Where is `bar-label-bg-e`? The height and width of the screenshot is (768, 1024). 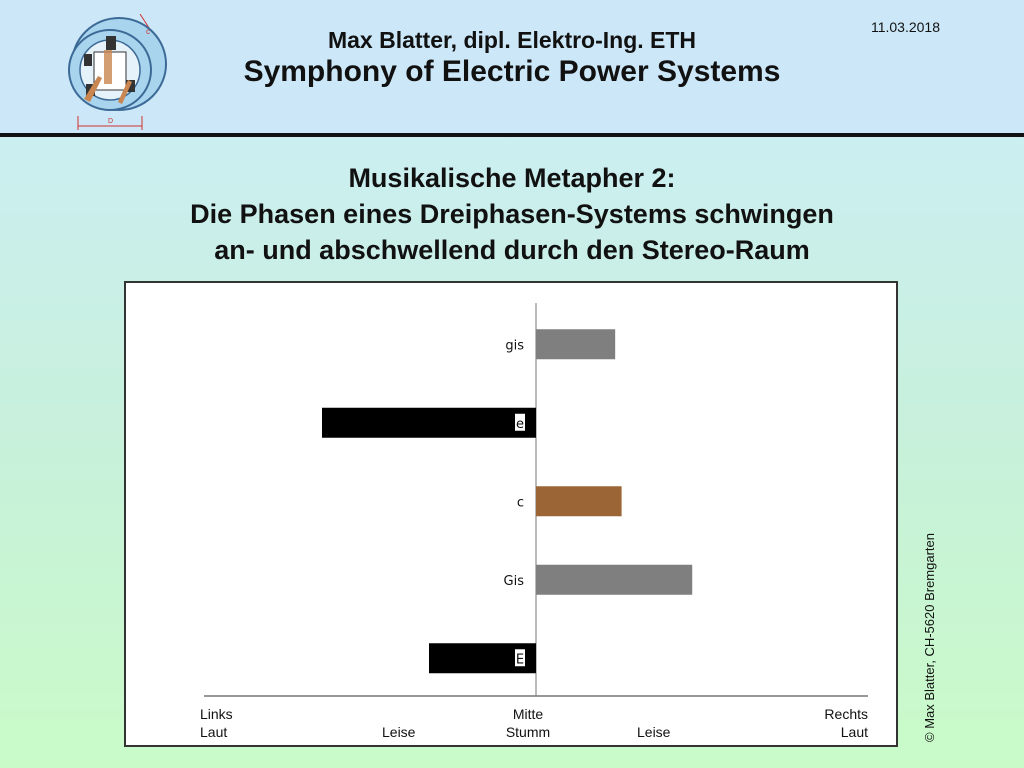
bar-label-bg-e is located at coordinates (520, 422).